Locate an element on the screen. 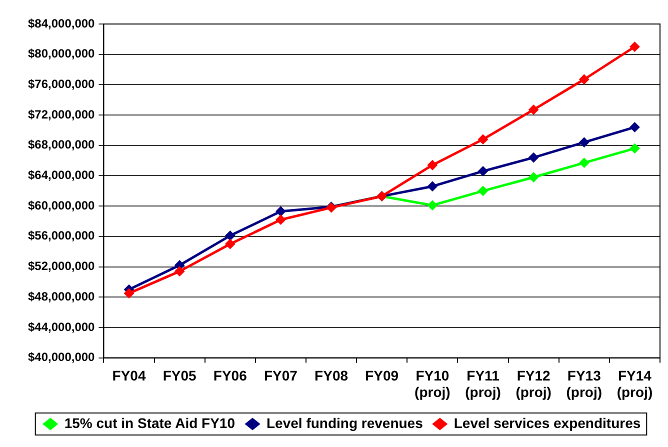  y-tick-label: $60,000,000 is located at coordinates (62, 205).